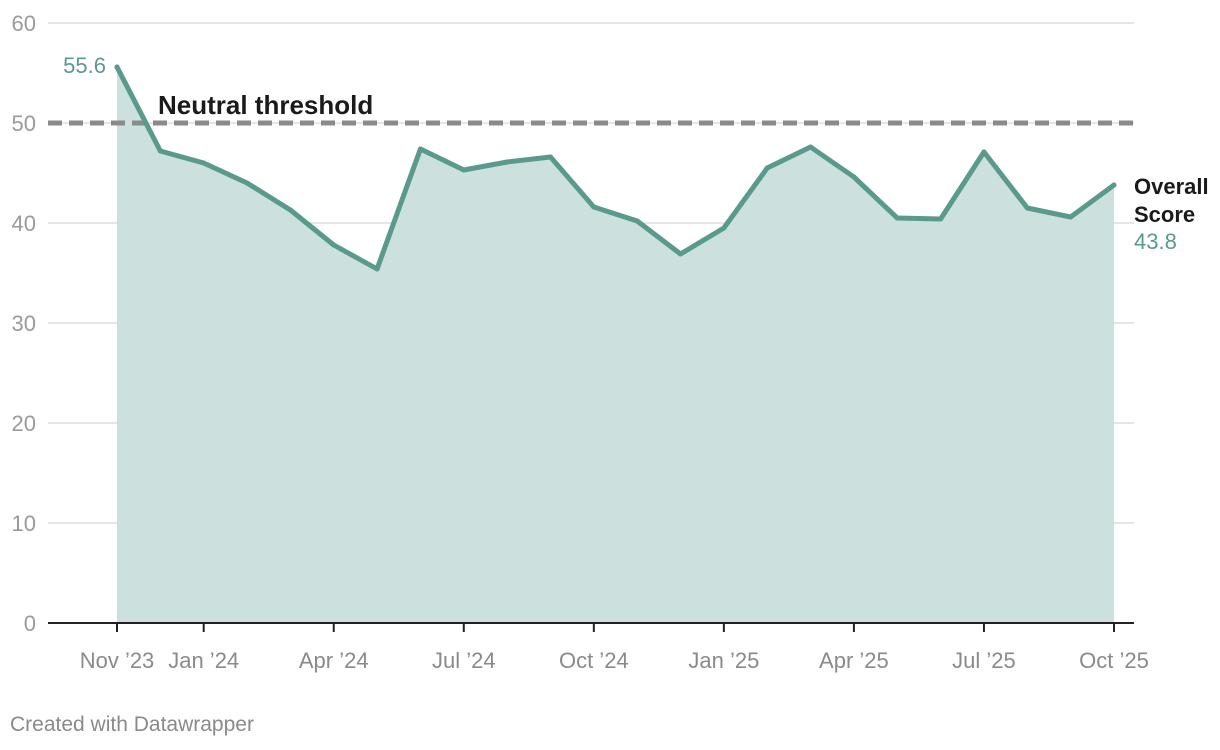 This screenshot has width=1220, height=750. Describe the element at coordinates (854, 660) in the screenshot. I see `x-tick-label: Apr ’25` at that location.